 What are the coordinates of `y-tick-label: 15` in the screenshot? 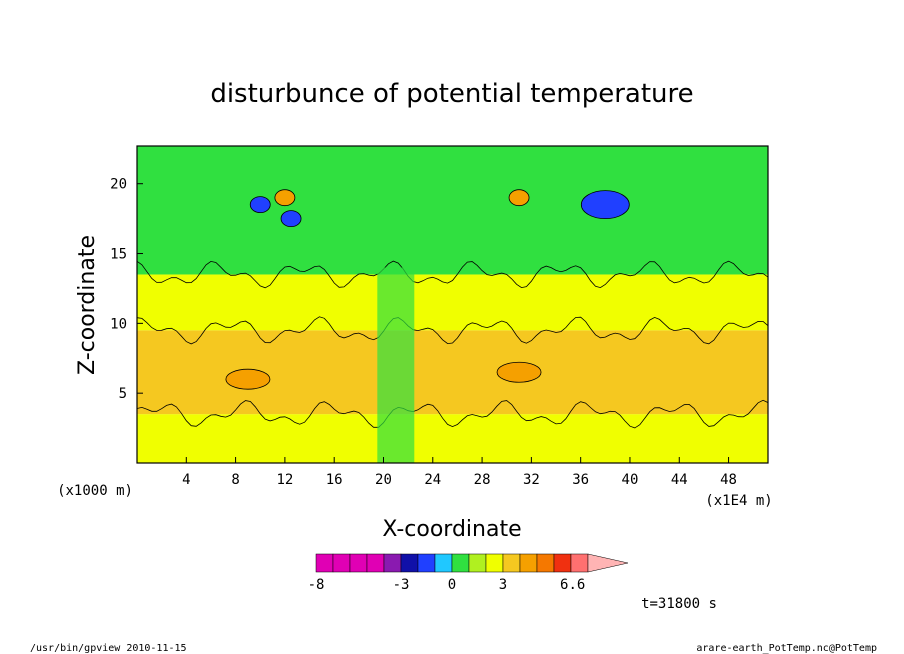 It's located at (118, 255).